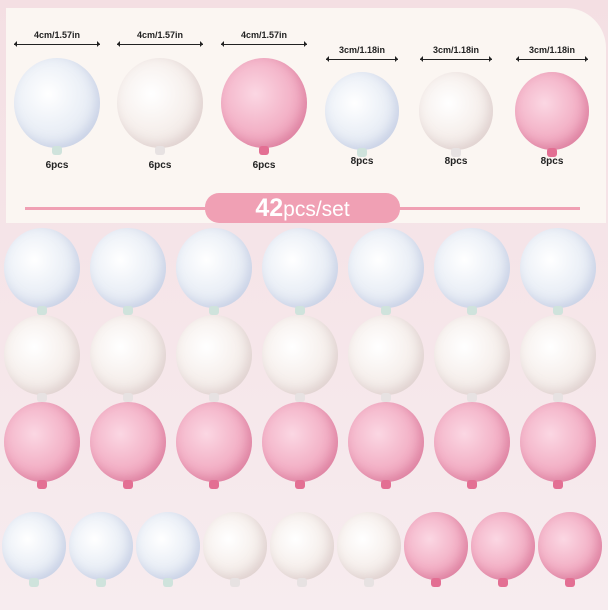 The image size is (608, 610). Describe the element at coordinates (269, 208) in the screenshot. I see `set-count: 42` at that location.